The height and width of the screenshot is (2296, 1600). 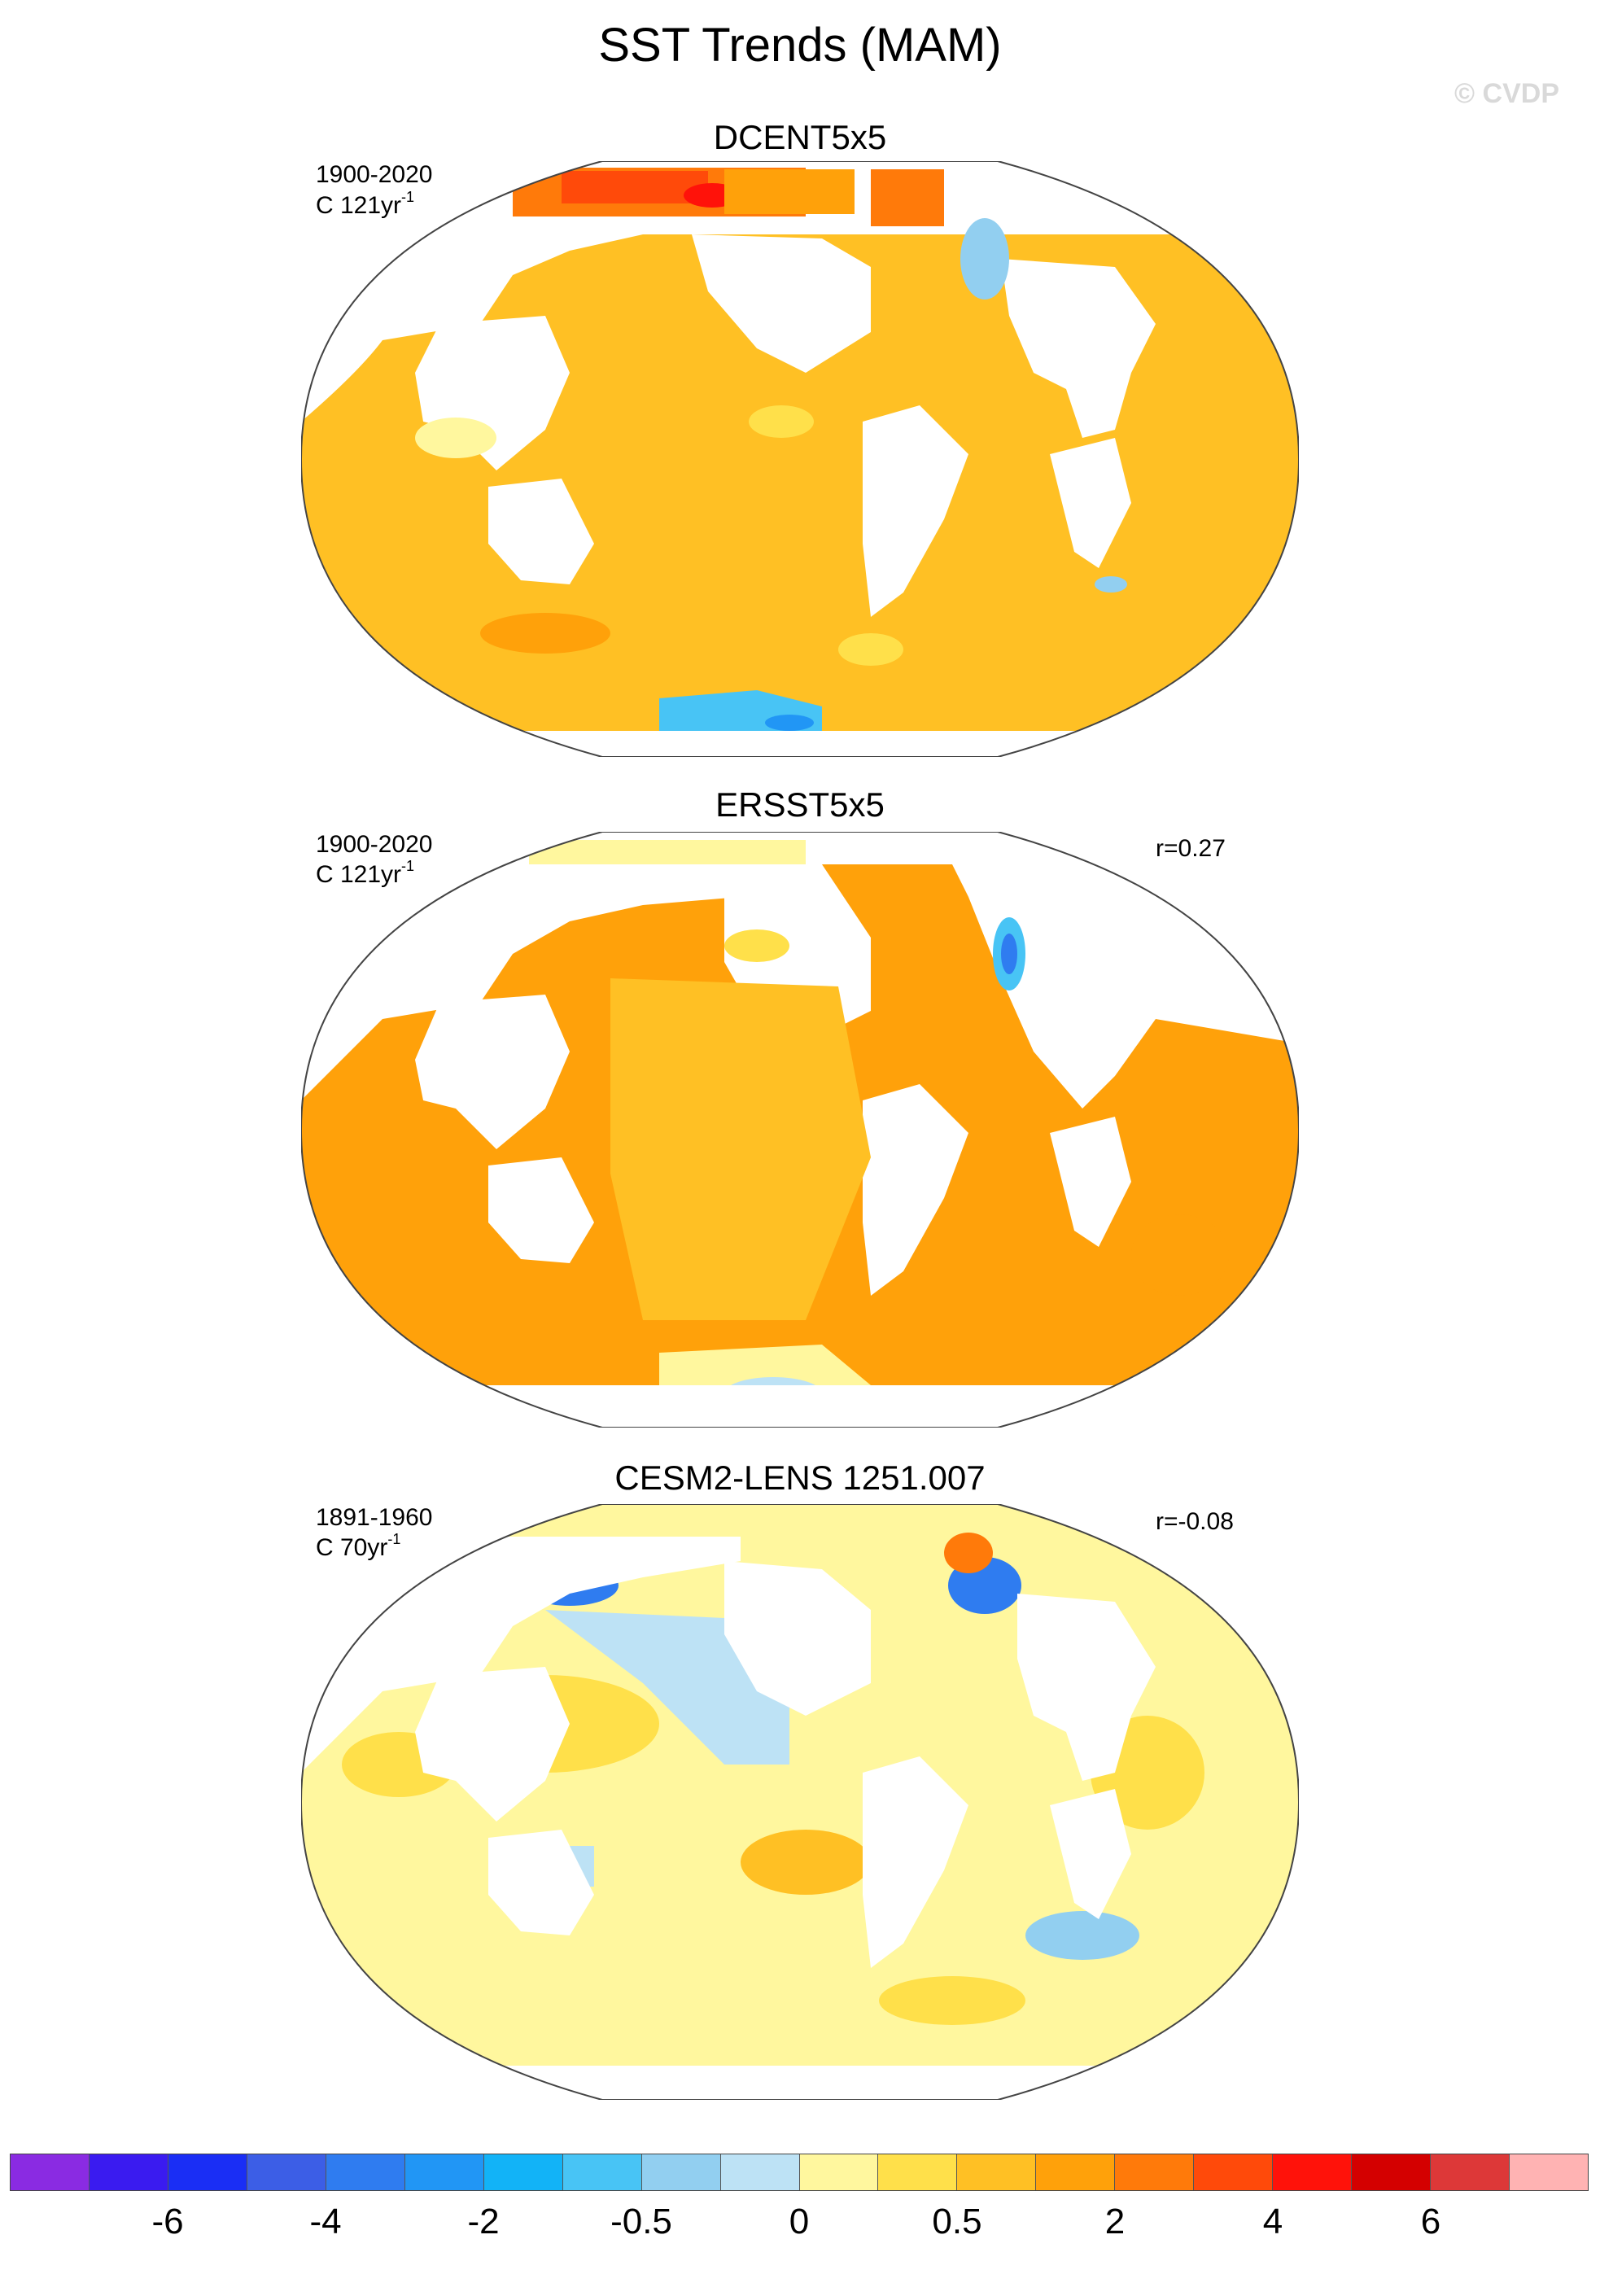 What do you see at coordinates (1115, 2221) in the screenshot?
I see `colorbar-label: 2` at bounding box center [1115, 2221].